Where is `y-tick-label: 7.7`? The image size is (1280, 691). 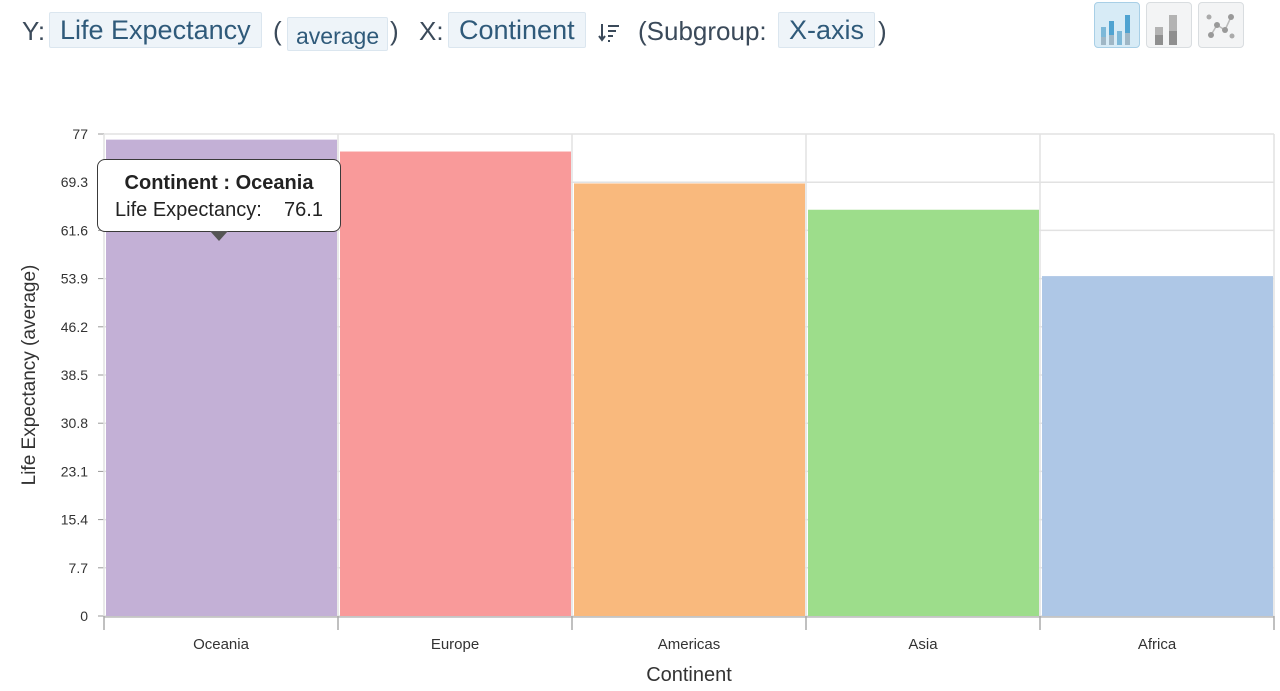
y-tick-label: 7.7 is located at coordinates (79, 568).